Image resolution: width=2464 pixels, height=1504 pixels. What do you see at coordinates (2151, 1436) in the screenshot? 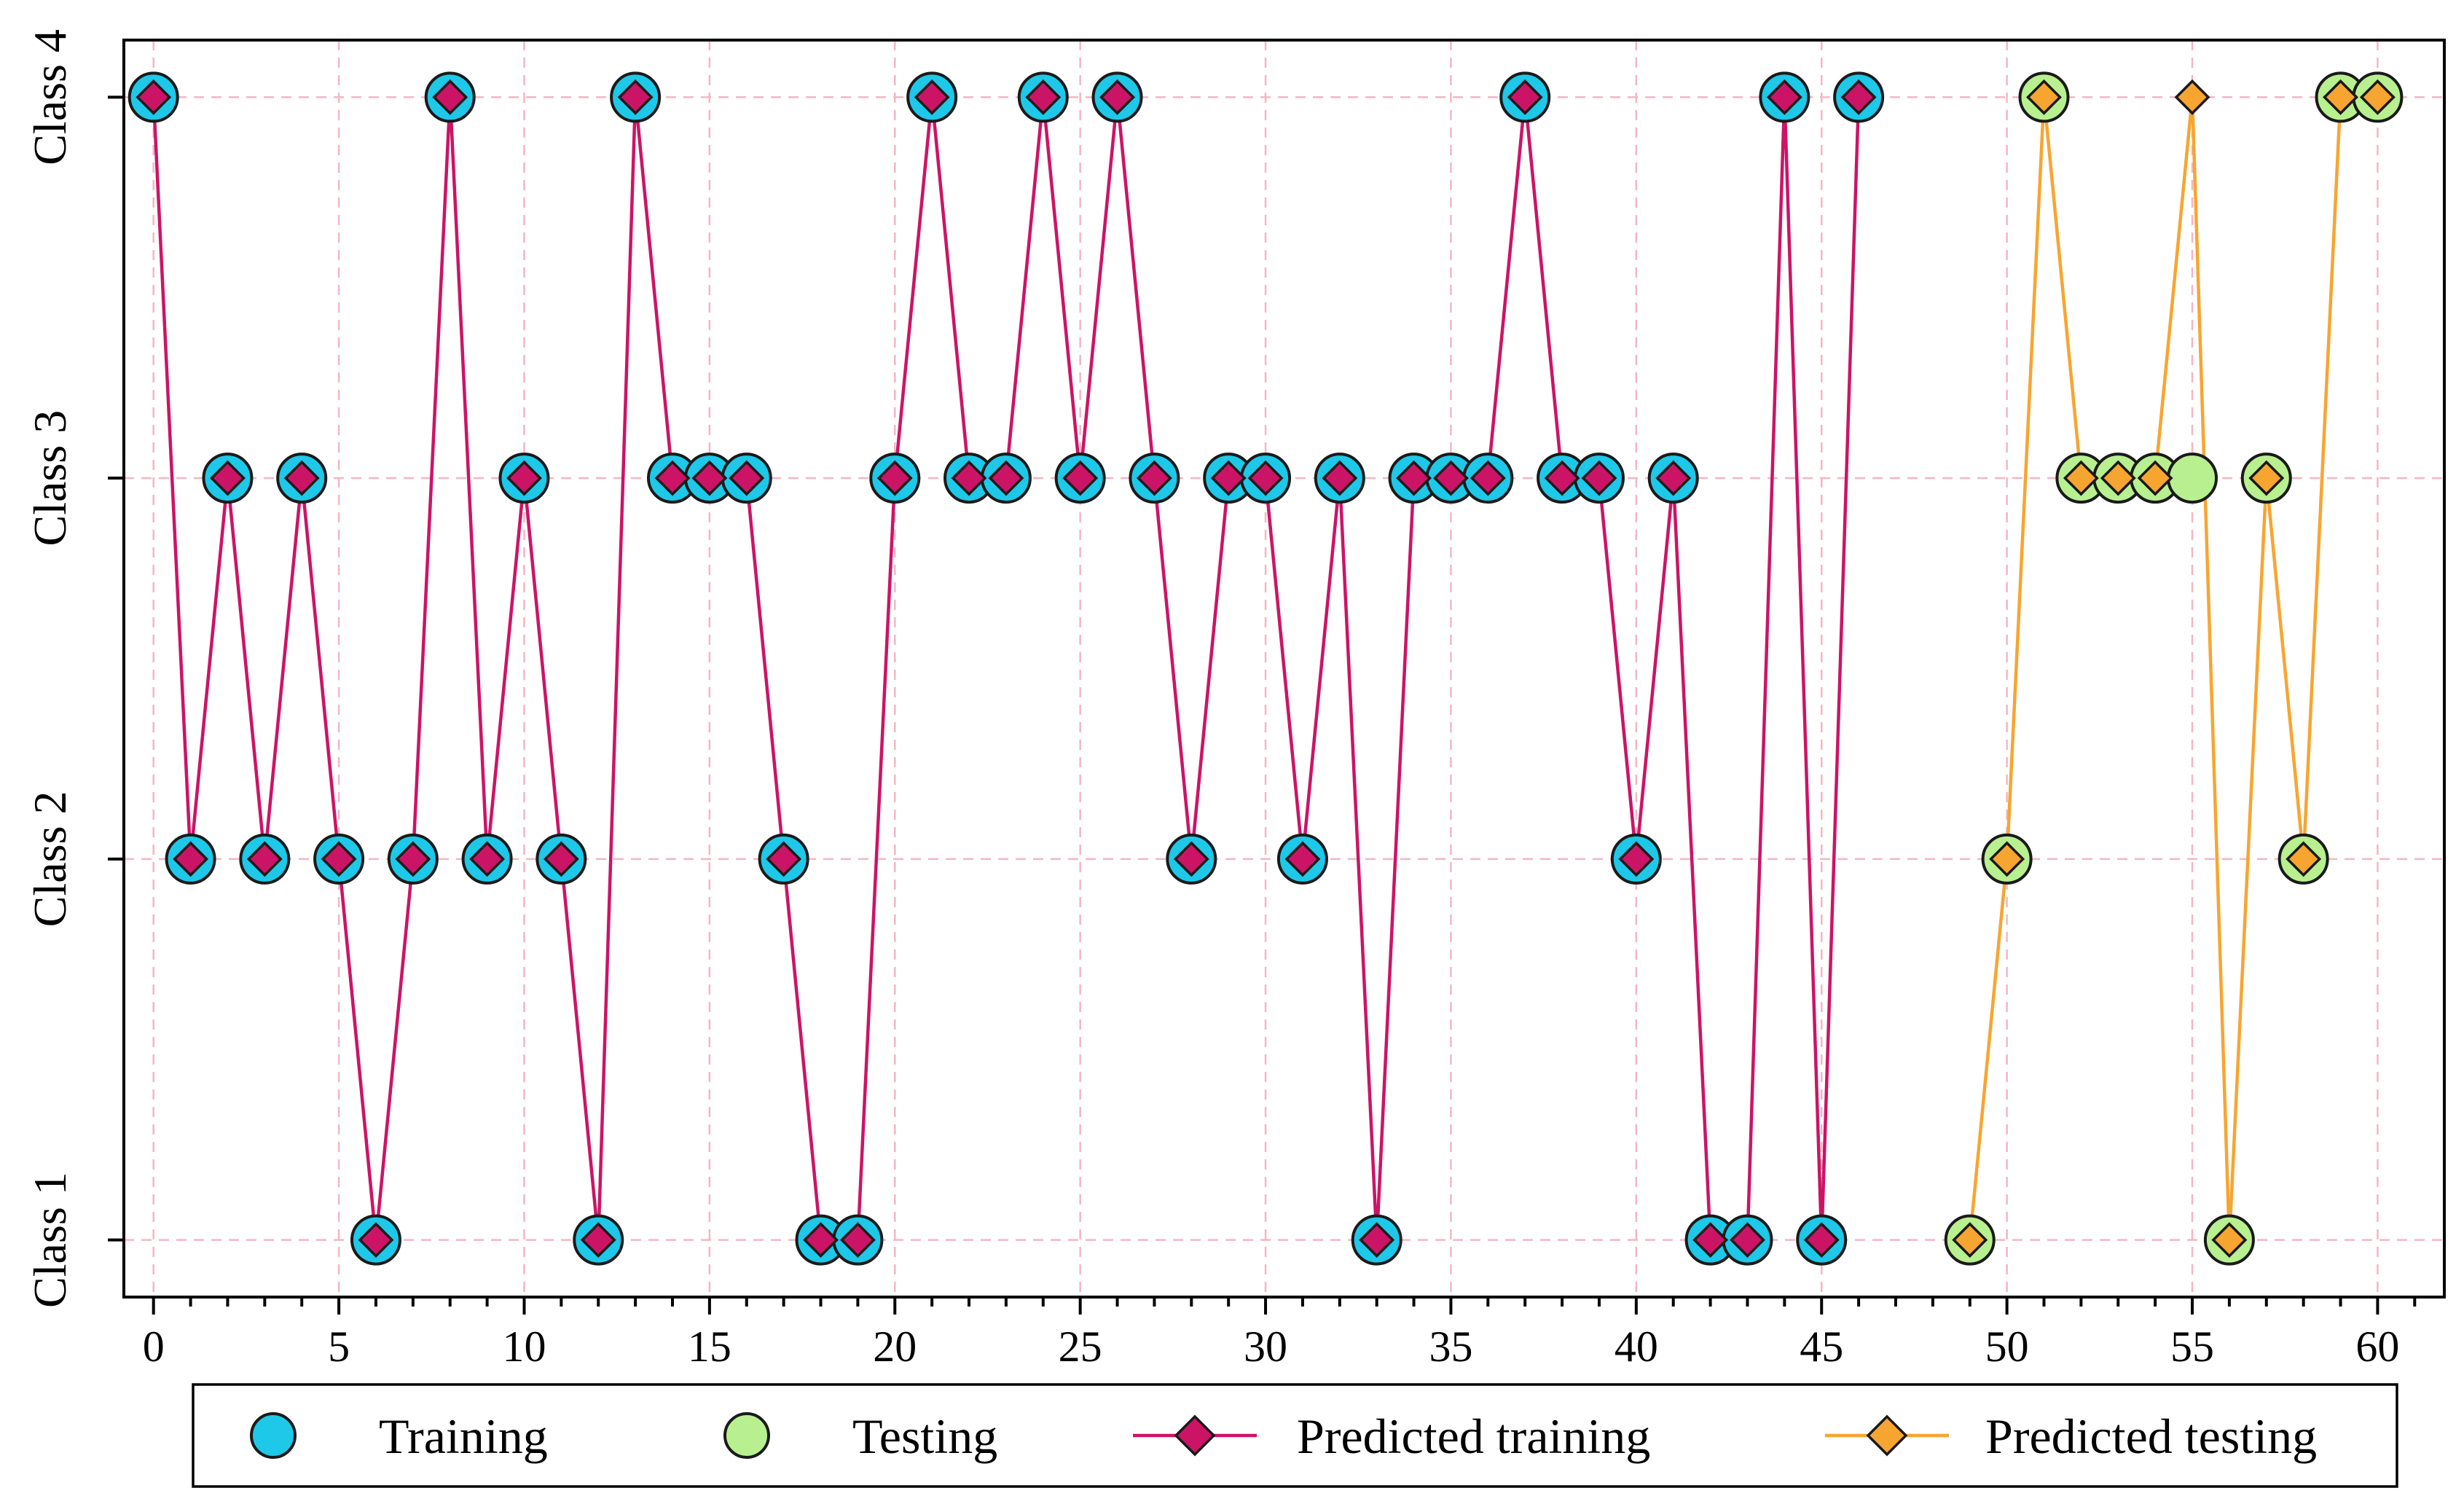
I see `legend-predicted-testing-label: Predicted testing` at bounding box center [2151, 1436].